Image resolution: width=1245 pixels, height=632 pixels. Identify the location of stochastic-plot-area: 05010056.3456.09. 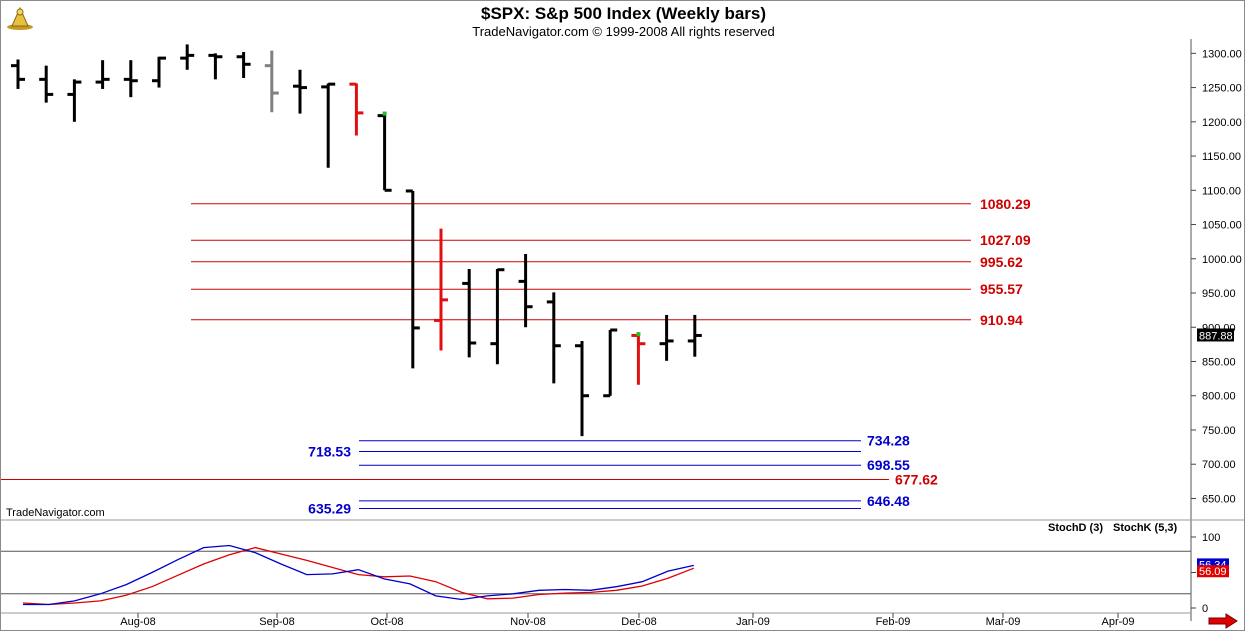
(615, 573).